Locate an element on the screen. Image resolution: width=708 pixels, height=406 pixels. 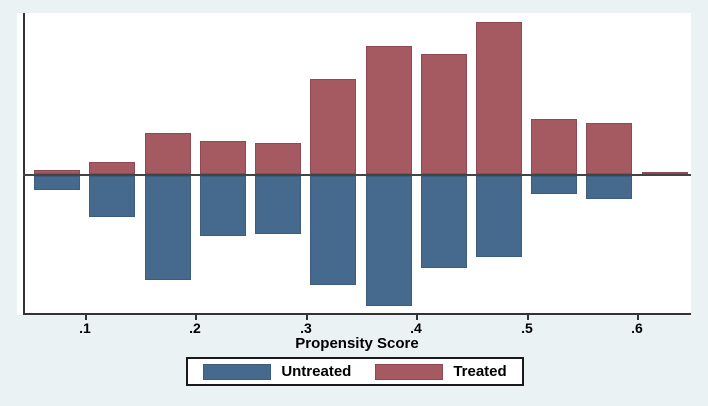
zero-baseline is located at coordinates (357, 174).